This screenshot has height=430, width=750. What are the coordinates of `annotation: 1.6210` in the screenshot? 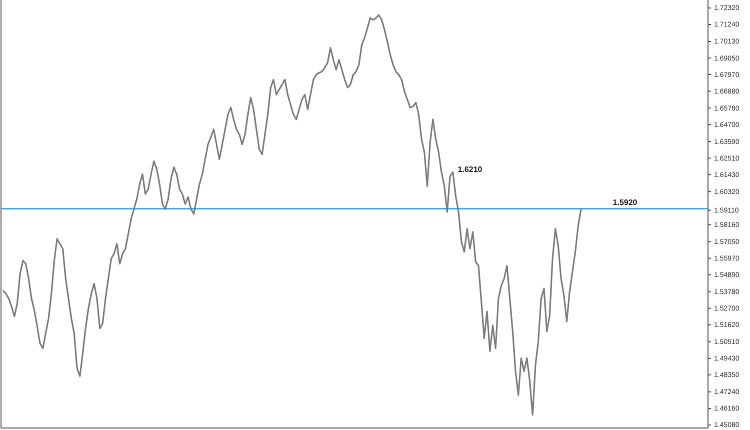 It's located at (470, 169).